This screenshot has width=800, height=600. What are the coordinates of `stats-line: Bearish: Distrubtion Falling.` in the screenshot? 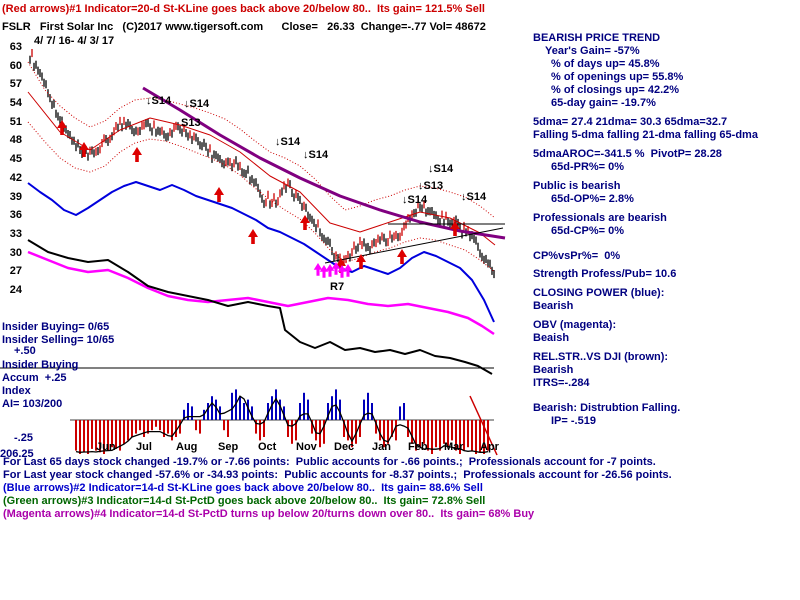 It's located at (607, 408).